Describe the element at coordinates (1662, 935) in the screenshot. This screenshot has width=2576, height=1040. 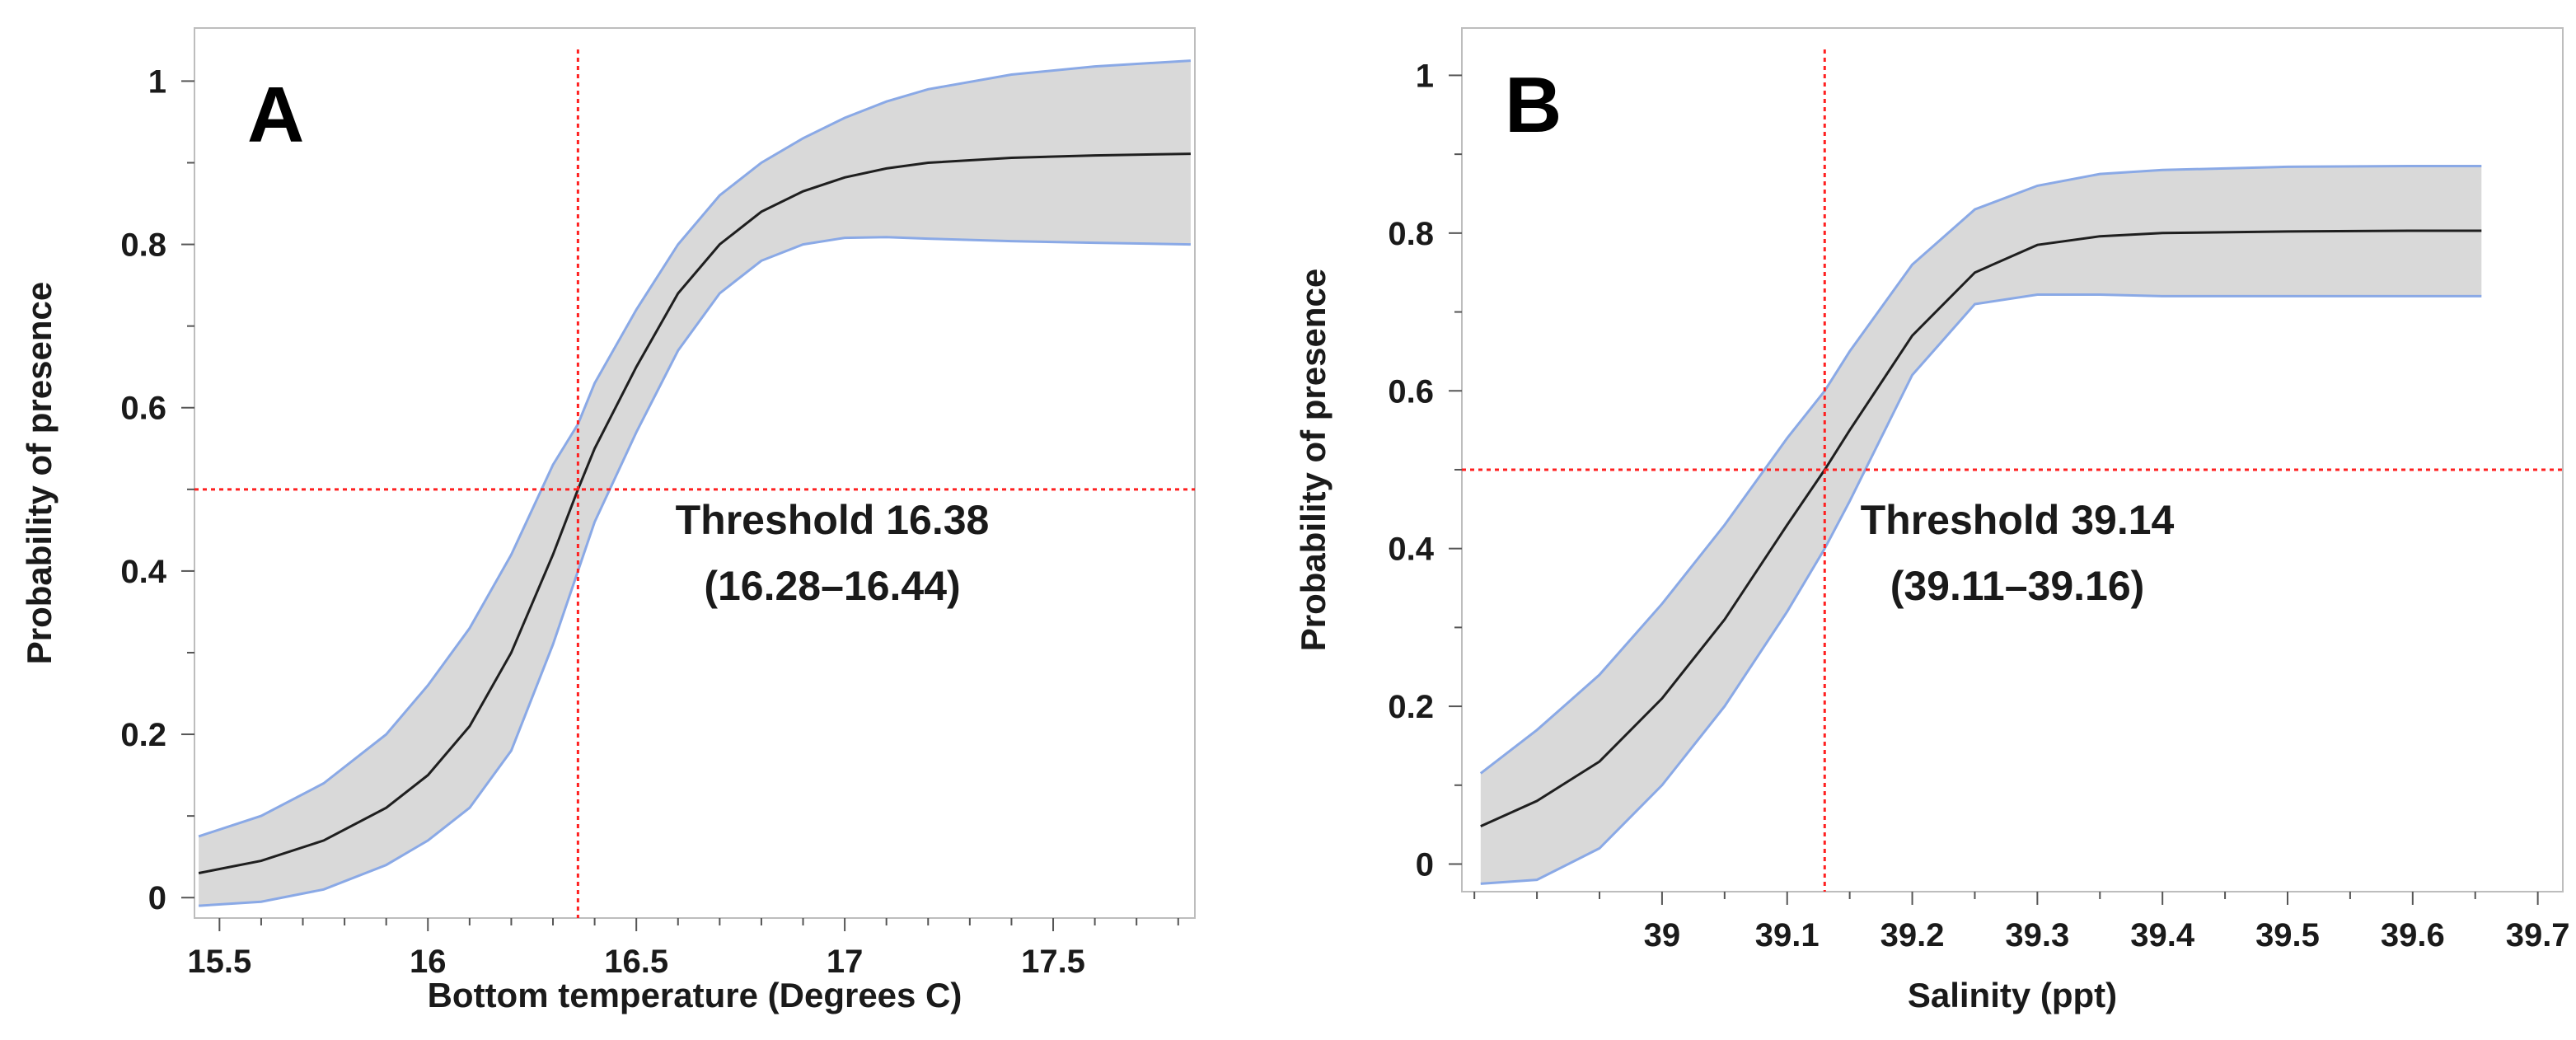
I see `x-tick-label: 39` at that location.